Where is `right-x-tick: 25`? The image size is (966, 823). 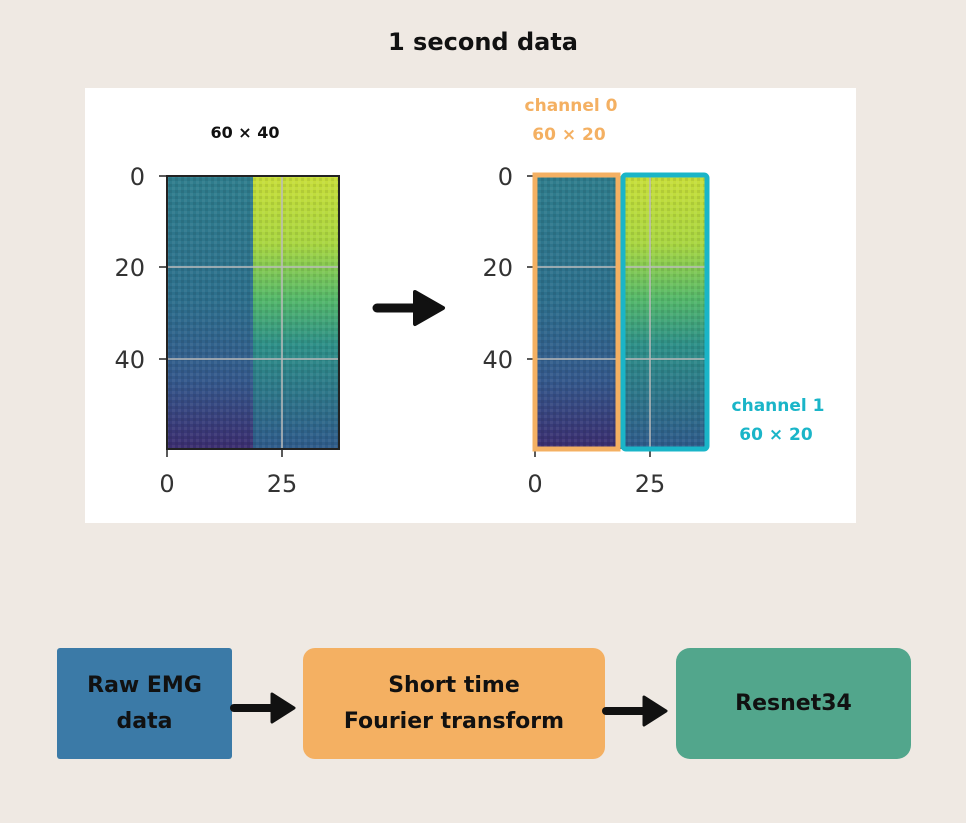 right-x-tick: 25 is located at coordinates (650, 484).